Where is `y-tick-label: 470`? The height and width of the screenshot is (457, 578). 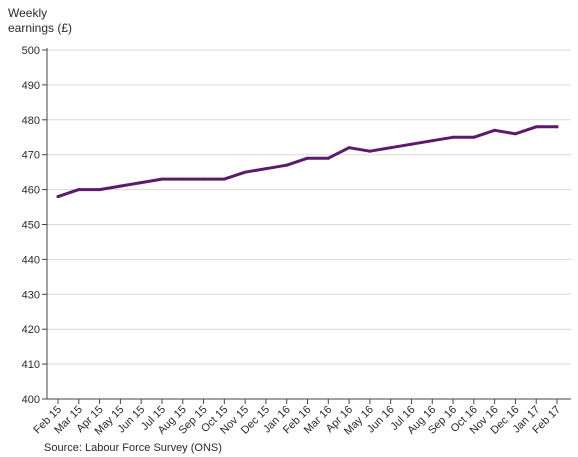 y-tick-label: 470 is located at coordinates (31, 156).